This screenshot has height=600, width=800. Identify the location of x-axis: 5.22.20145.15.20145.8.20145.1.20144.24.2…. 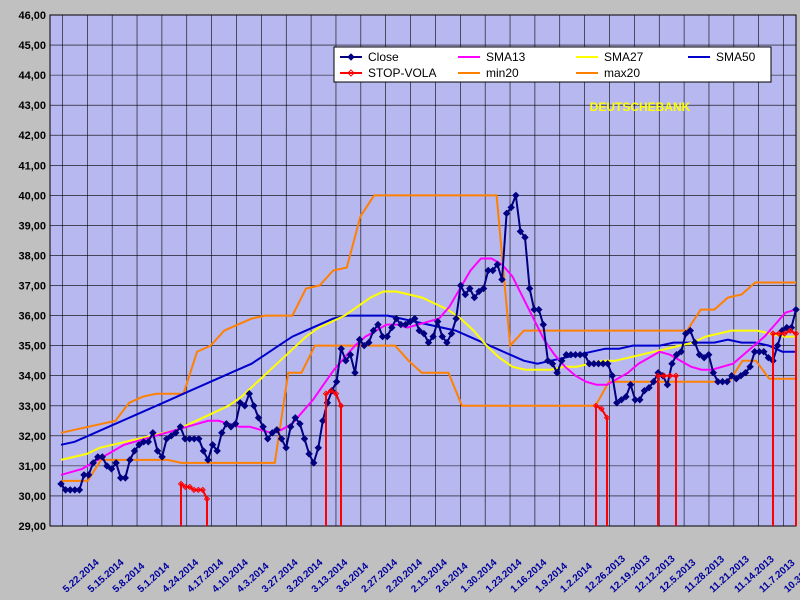
(430, 574).